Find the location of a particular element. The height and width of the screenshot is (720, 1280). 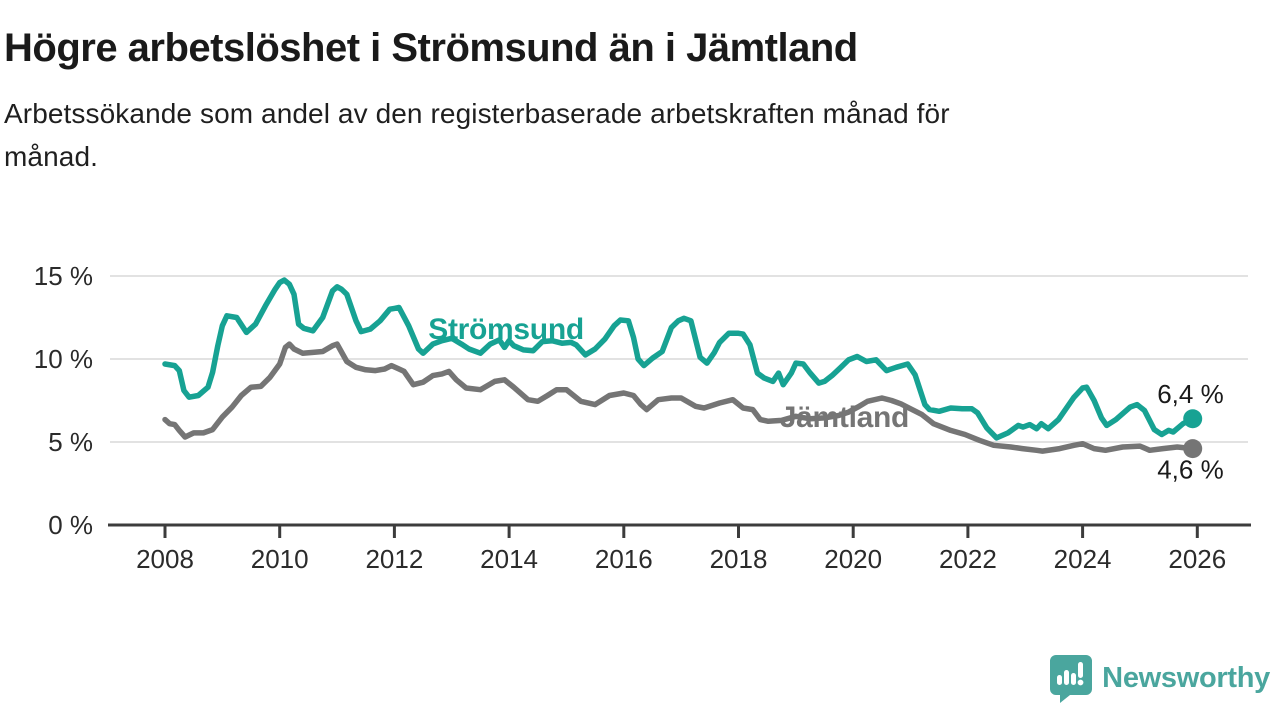

end-value-label-strömsund: 6,4 % is located at coordinates (1190, 394).